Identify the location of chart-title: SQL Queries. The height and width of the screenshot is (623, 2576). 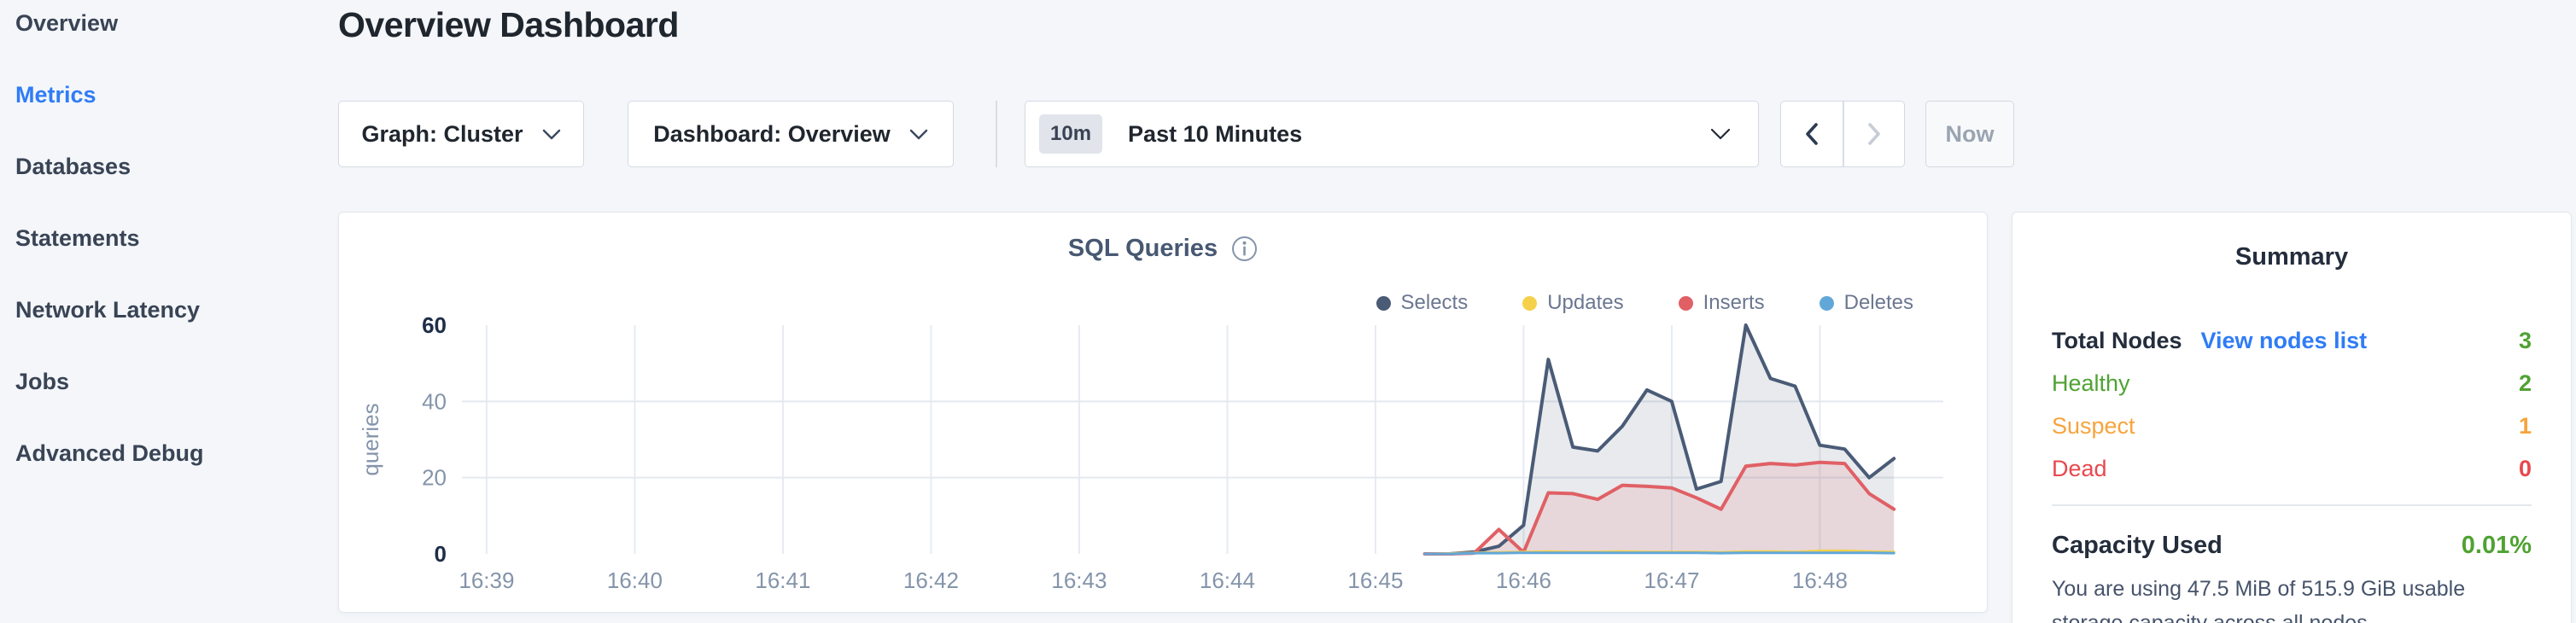
(1142, 248).